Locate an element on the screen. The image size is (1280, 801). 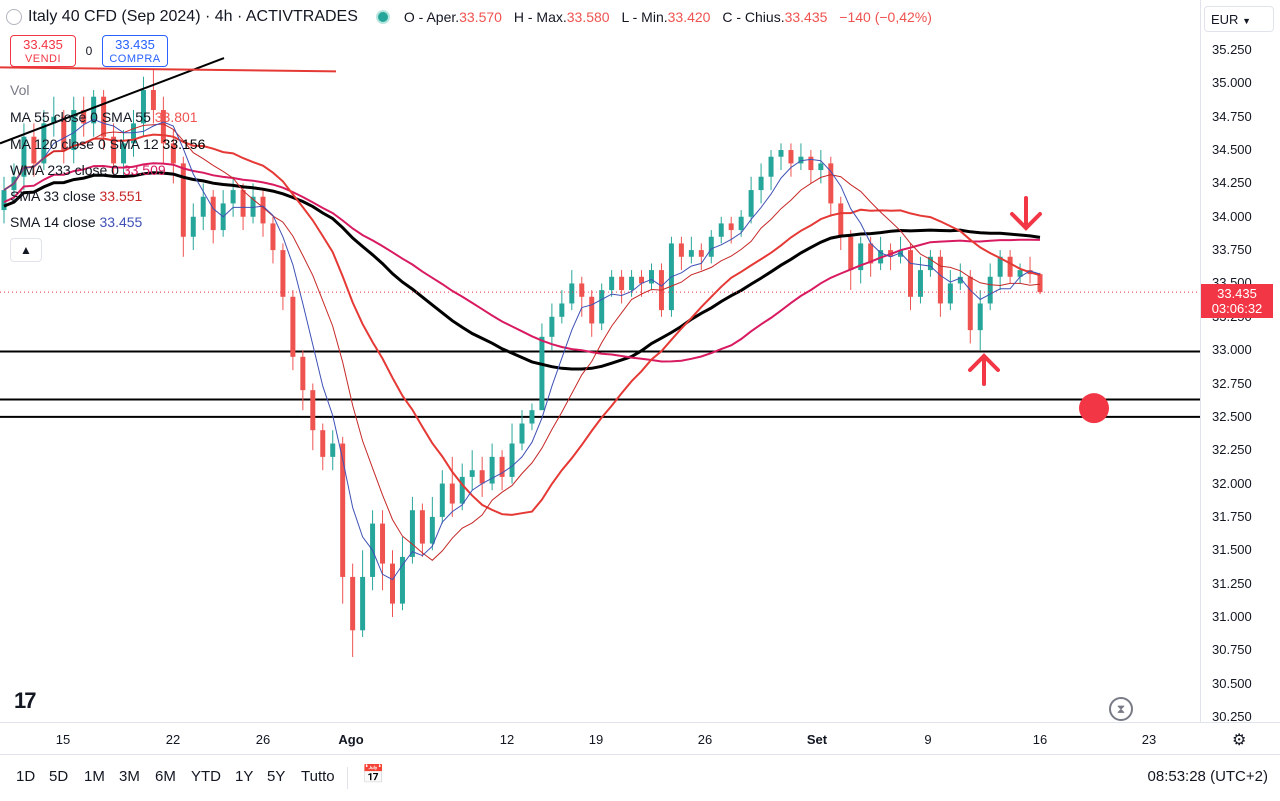
high-value: 33.580 is located at coordinates (588, 17).